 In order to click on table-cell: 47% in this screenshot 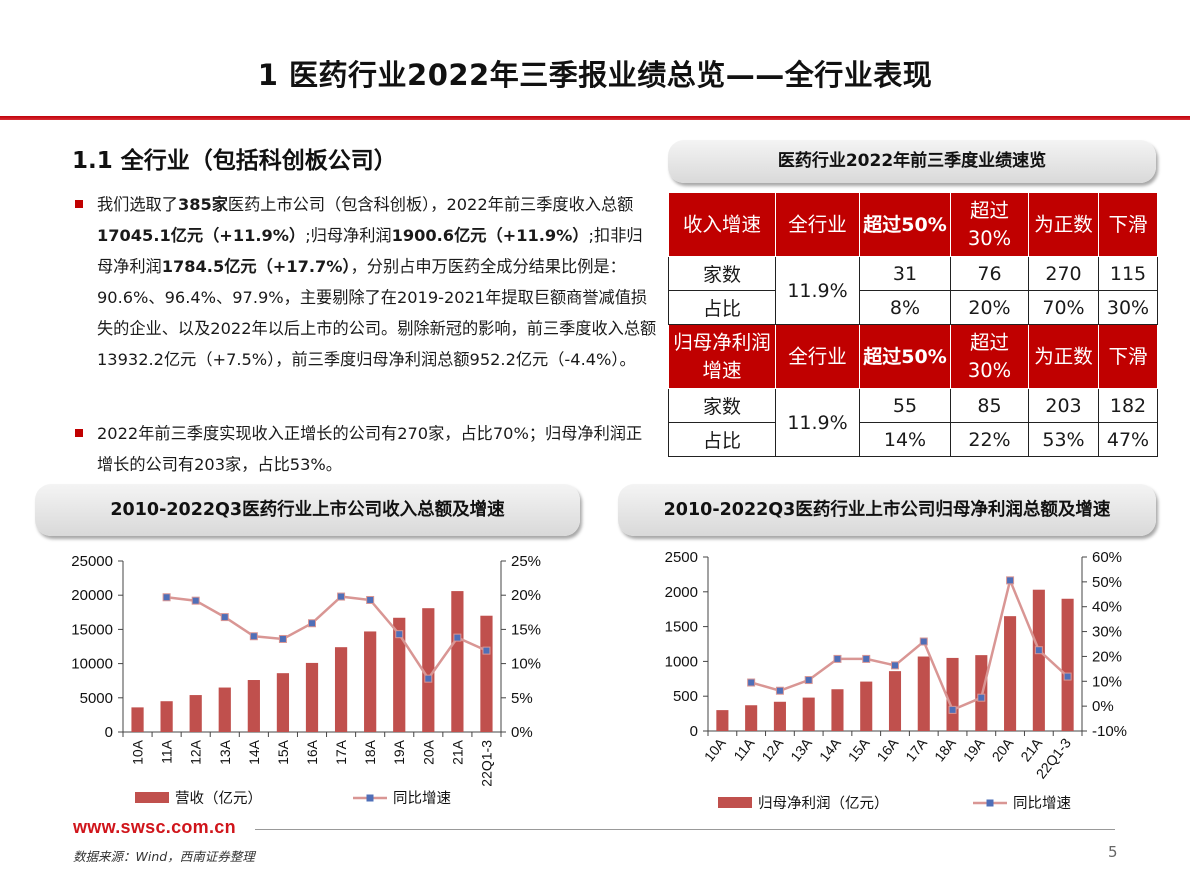, I will do `click(1128, 439)`.